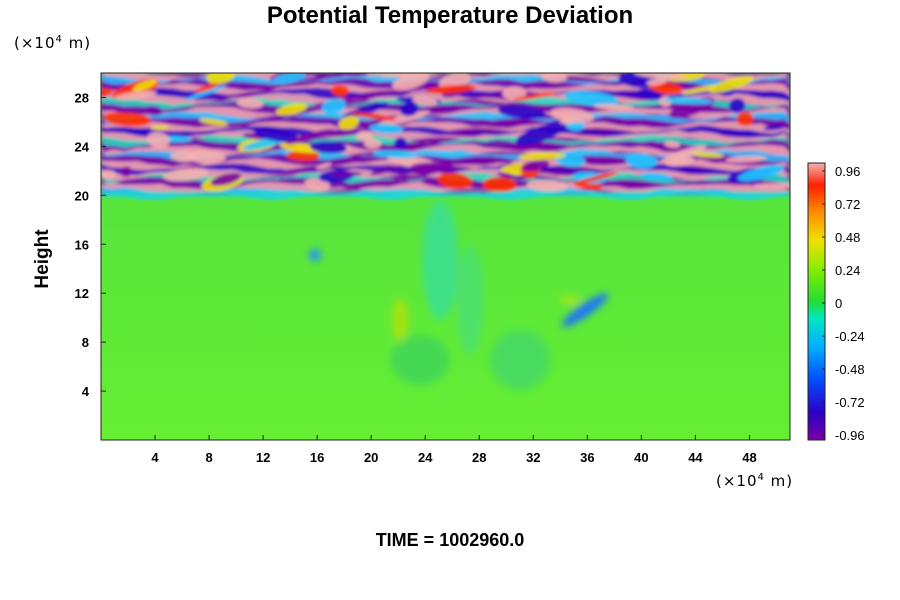  What do you see at coordinates (850, 336) in the screenshot?
I see `colorbar-tick-label: -0.24` at bounding box center [850, 336].